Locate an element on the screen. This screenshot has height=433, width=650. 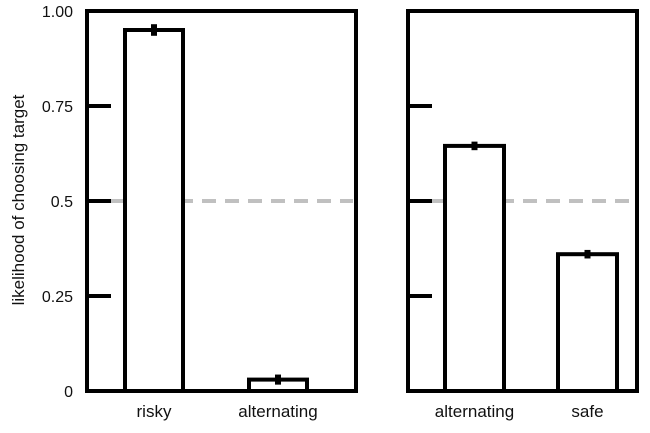
category-label: risky is located at coordinates (154, 411).